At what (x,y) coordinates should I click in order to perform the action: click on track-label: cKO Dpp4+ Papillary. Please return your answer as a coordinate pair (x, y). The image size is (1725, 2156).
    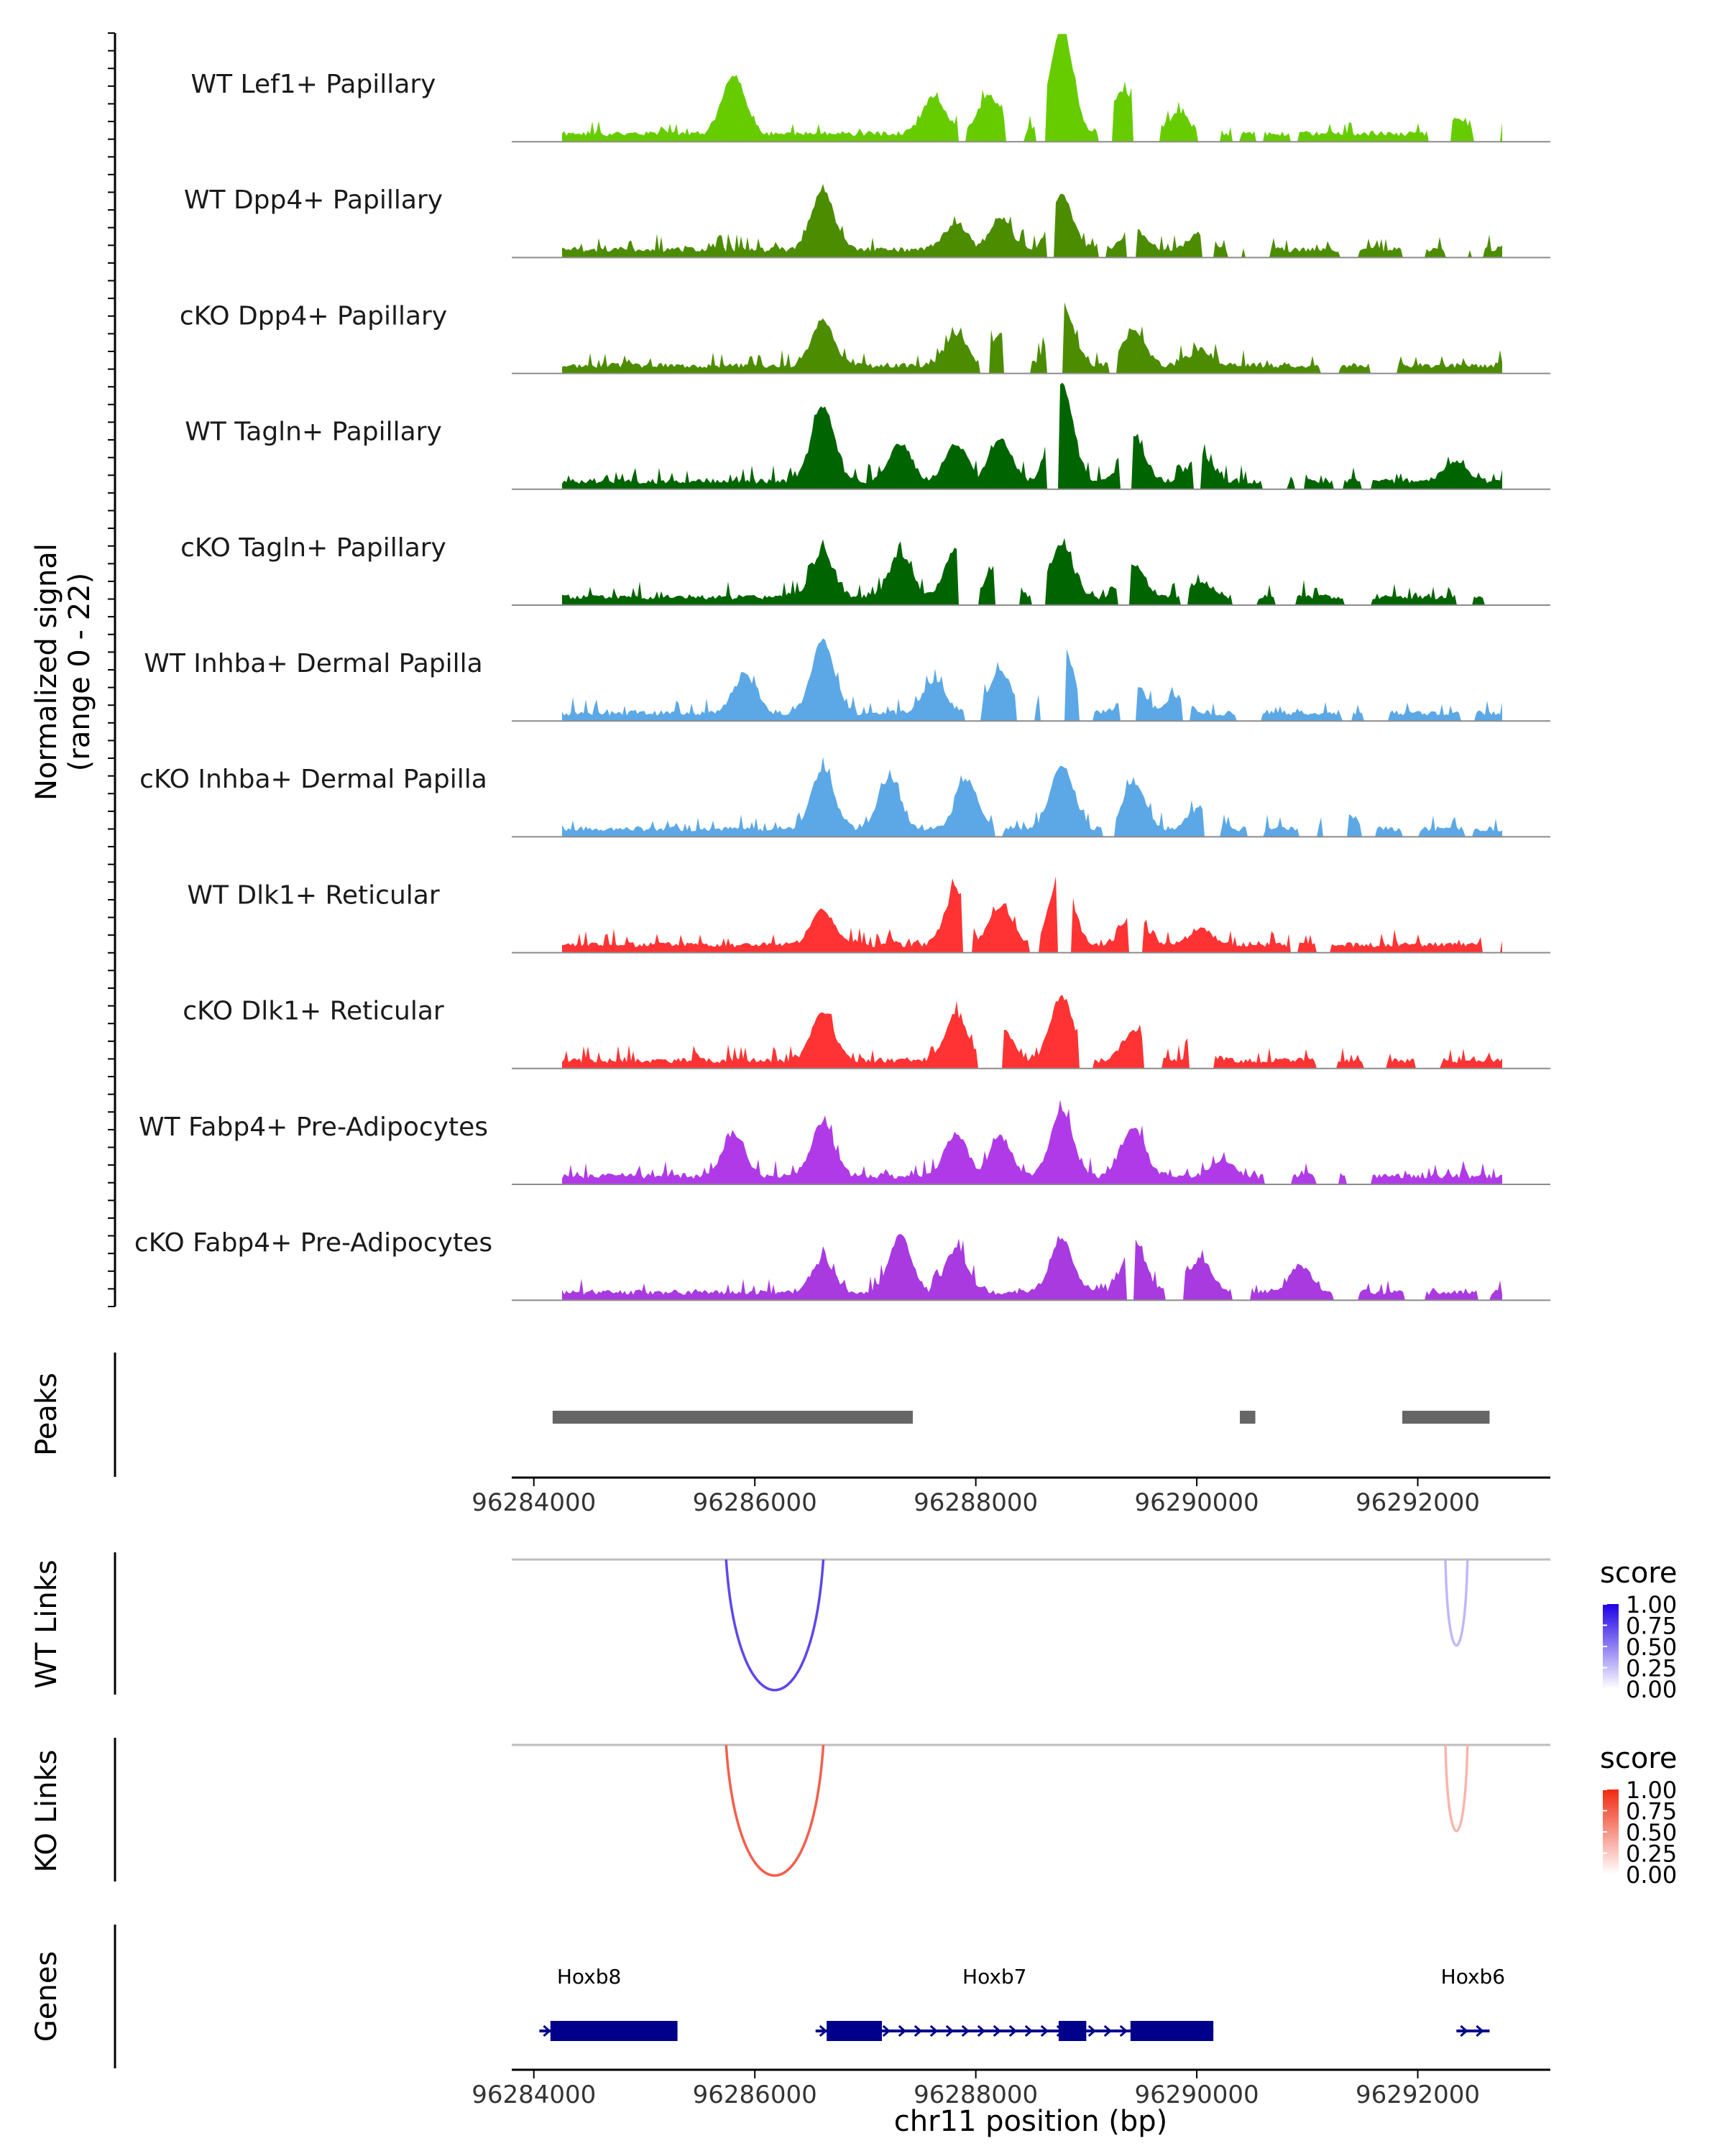
    Looking at the image, I should click on (313, 316).